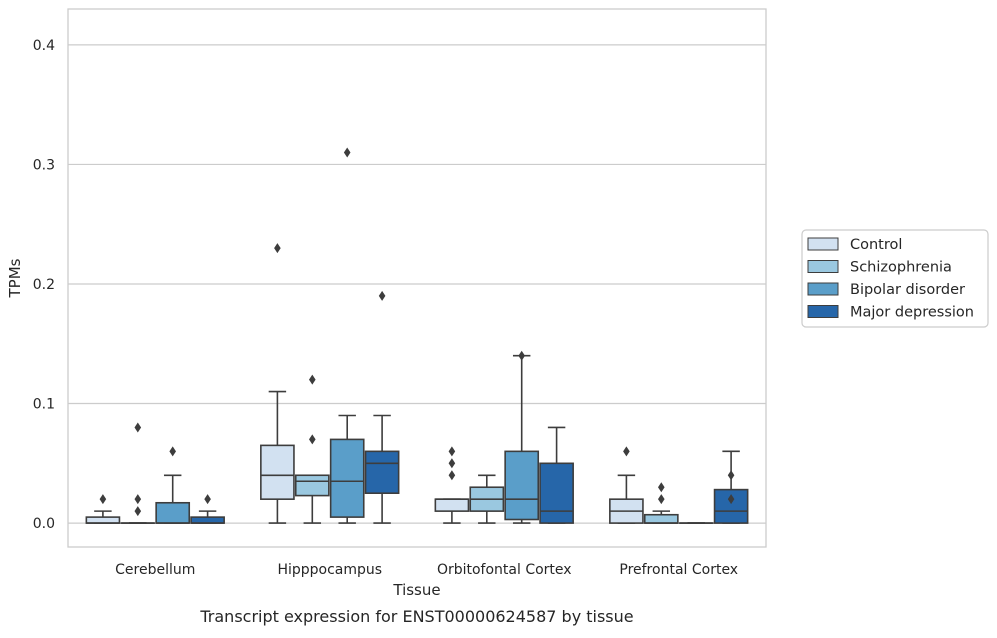  I want to click on x-tick-label: Hipppocampus, so click(329, 570).